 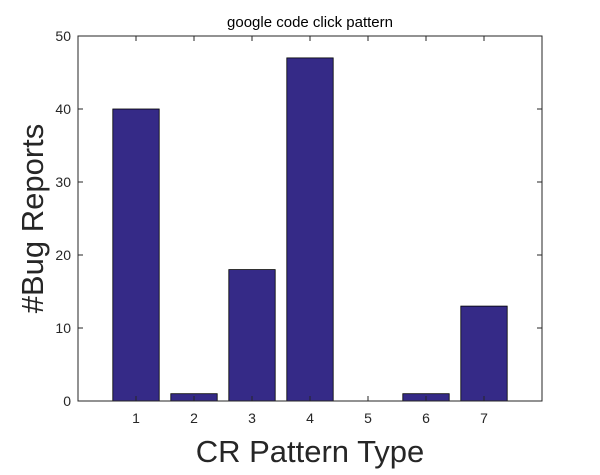 What do you see at coordinates (310, 418) in the screenshot?
I see `x-tick-label-4: 4` at bounding box center [310, 418].